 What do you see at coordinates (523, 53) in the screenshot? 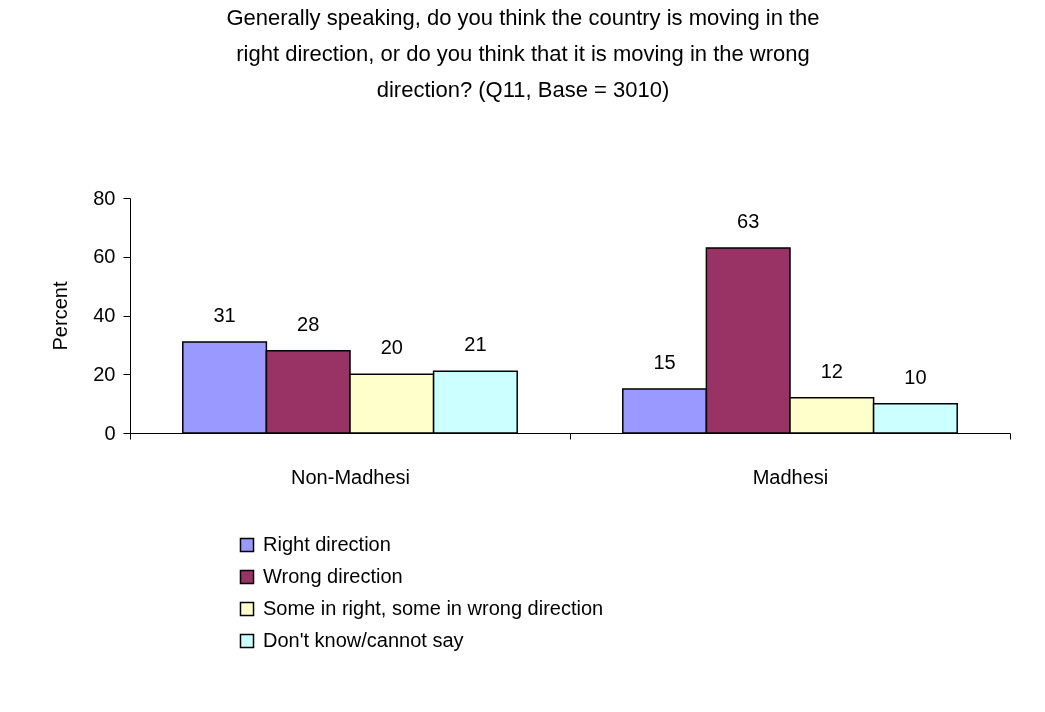
I see `chart-title: Generally speaking, do you think the country is moving in the right direction, or do you think that it is moving in the wrong direction? (Q11, Base = 3010)` at bounding box center [523, 53].